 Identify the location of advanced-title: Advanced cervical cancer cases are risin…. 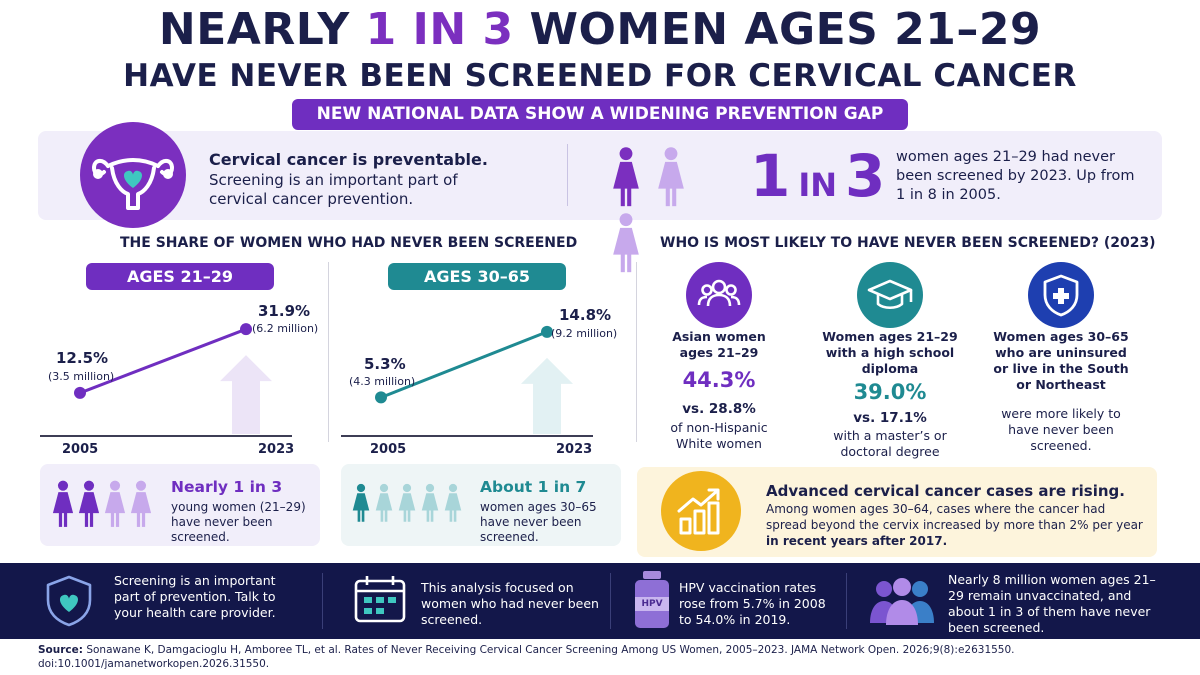
(945, 491).